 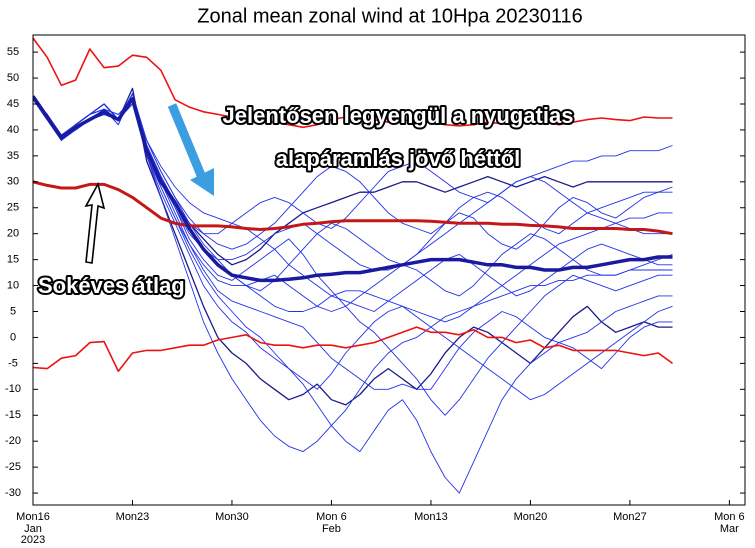 What do you see at coordinates (398, 158) in the screenshot?
I see `annotation: alapáramlás jövő héttől` at bounding box center [398, 158].